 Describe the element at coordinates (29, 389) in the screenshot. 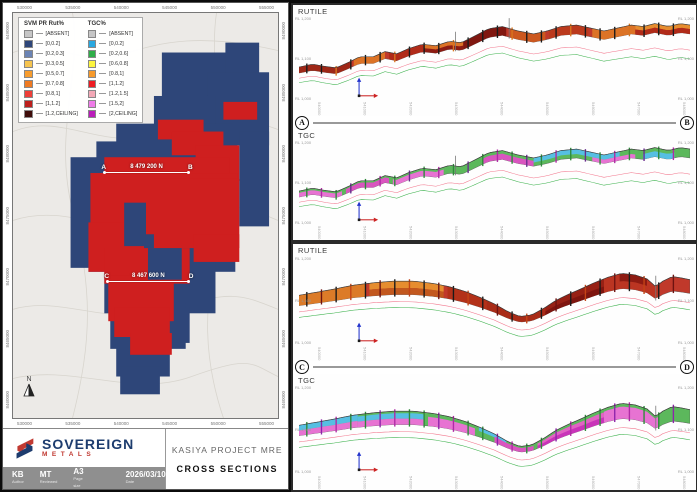

I see `north-arrow: N` at that location.